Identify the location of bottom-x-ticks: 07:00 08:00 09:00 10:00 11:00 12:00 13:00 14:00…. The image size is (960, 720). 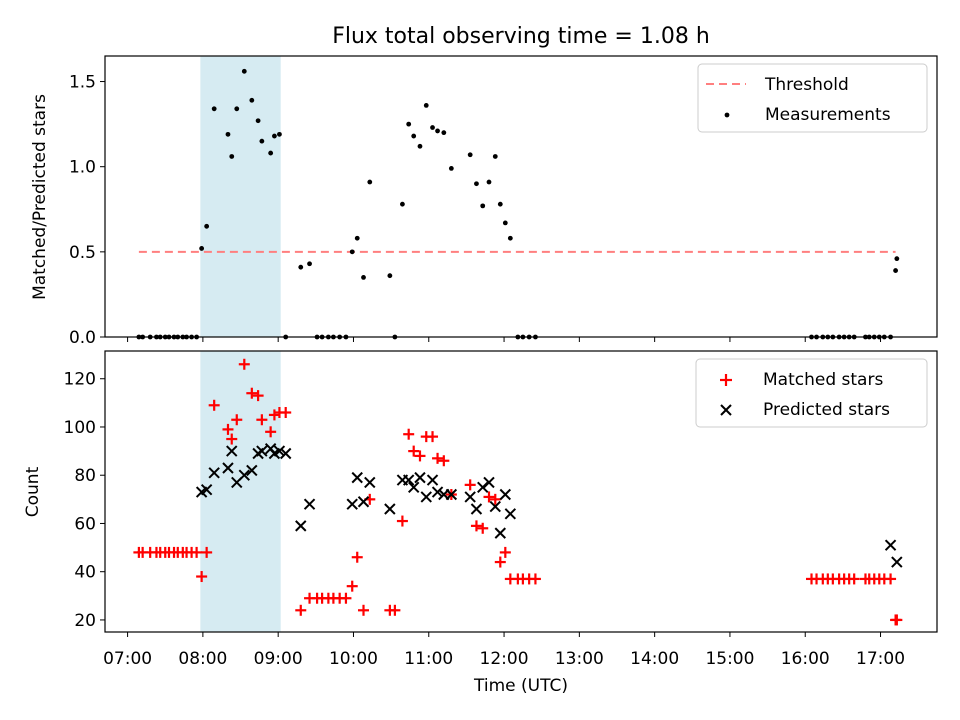
(504, 650).